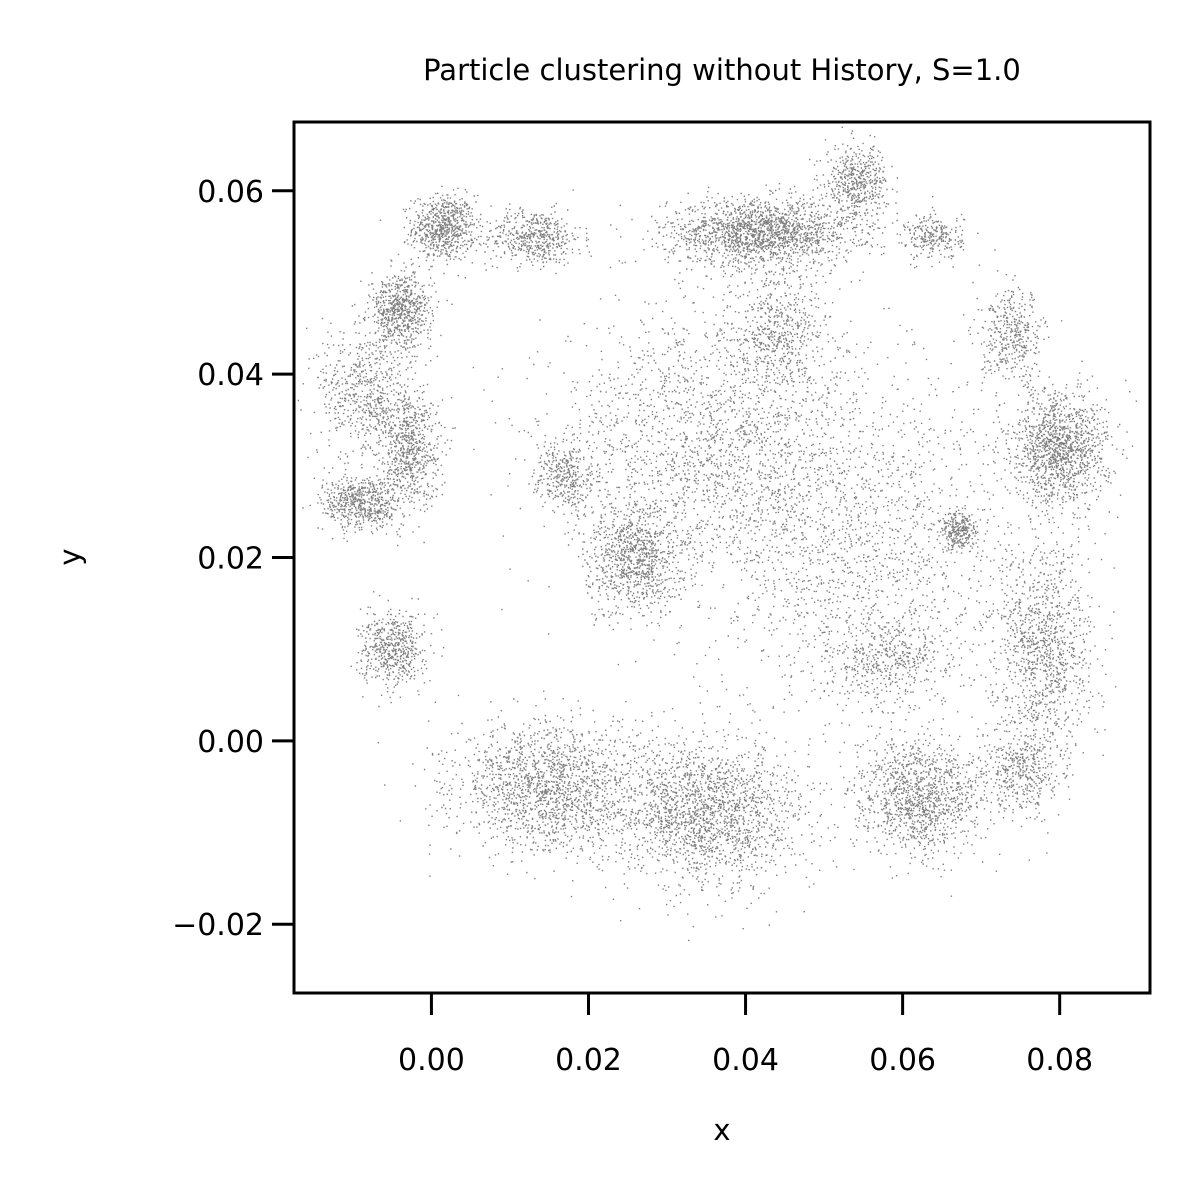 Image resolution: width=1201 pixels, height=1200 pixels. What do you see at coordinates (230, 192) in the screenshot?
I see `y-tick-label: 0.06` at bounding box center [230, 192].